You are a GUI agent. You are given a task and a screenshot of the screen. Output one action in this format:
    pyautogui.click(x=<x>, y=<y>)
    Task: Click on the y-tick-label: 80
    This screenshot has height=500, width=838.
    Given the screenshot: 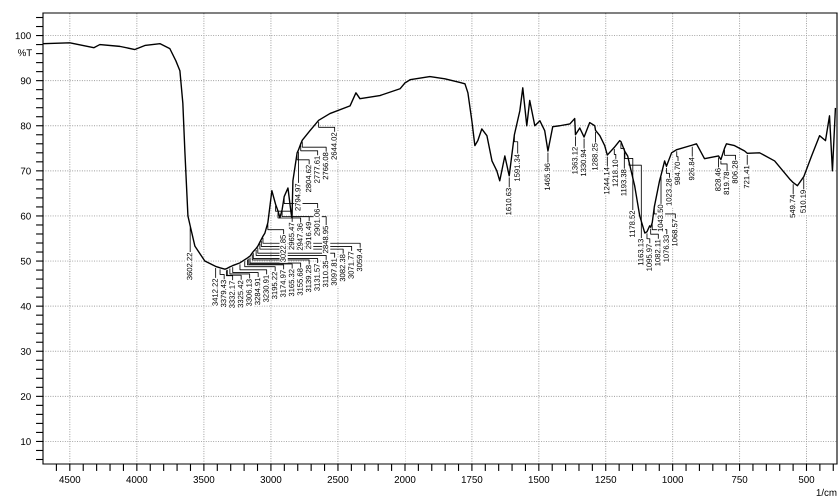 What is the action you would take?
    pyautogui.click(x=25, y=126)
    